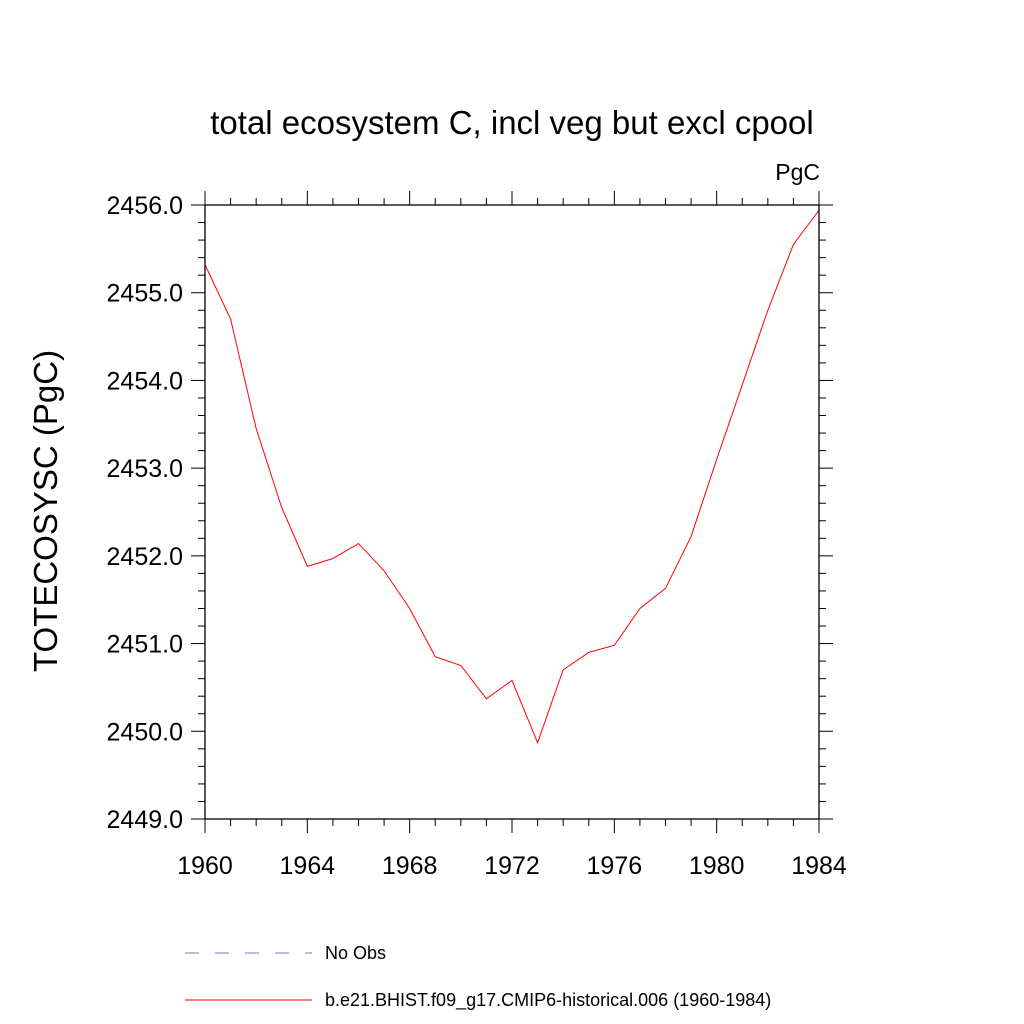 The width and height of the screenshot is (1024, 1024). What do you see at coordinates (45, 511) in the screenshot?
I see `y-axis-label: TOTECOSYSC (PgC)` at bounding box center [45, 511].